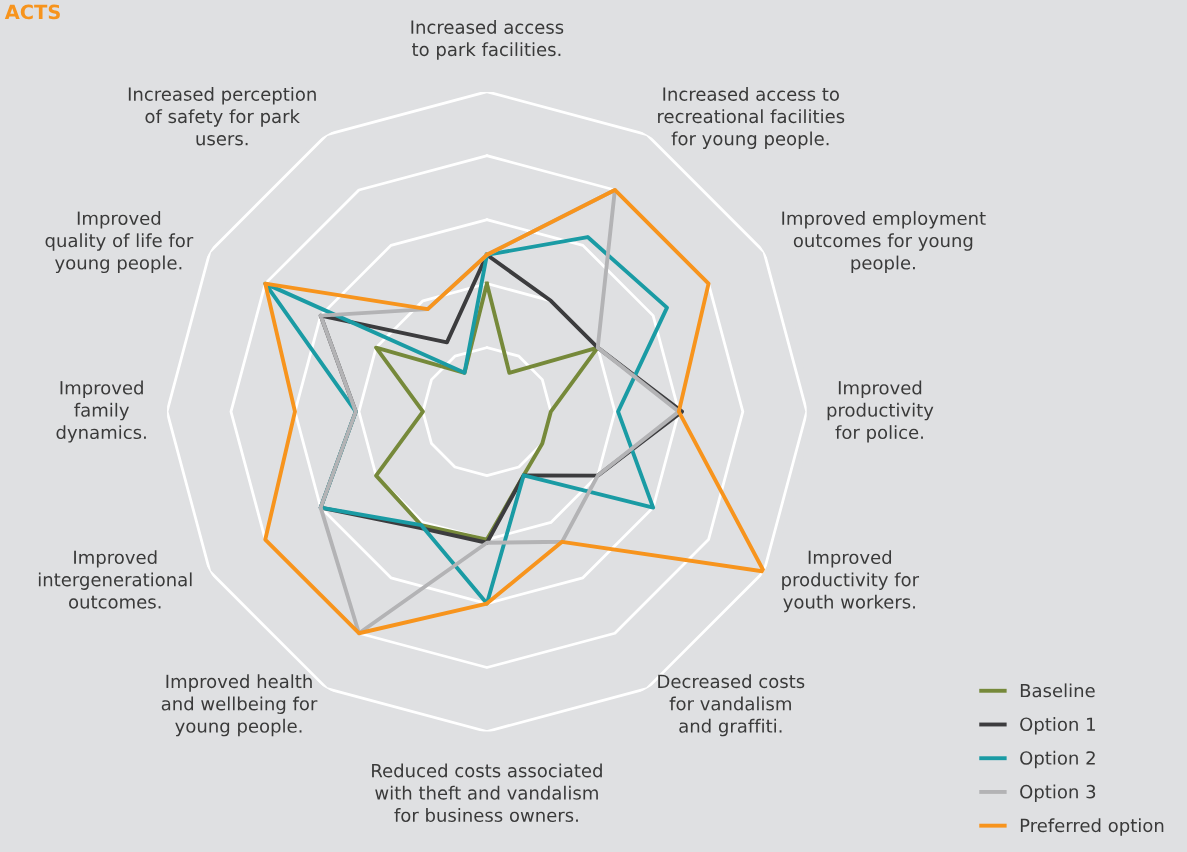 The image size is (1187, 852). Describe the element at coordinates (32, 12) in the screenshot. I see `chart-title: ACTS` at that location.